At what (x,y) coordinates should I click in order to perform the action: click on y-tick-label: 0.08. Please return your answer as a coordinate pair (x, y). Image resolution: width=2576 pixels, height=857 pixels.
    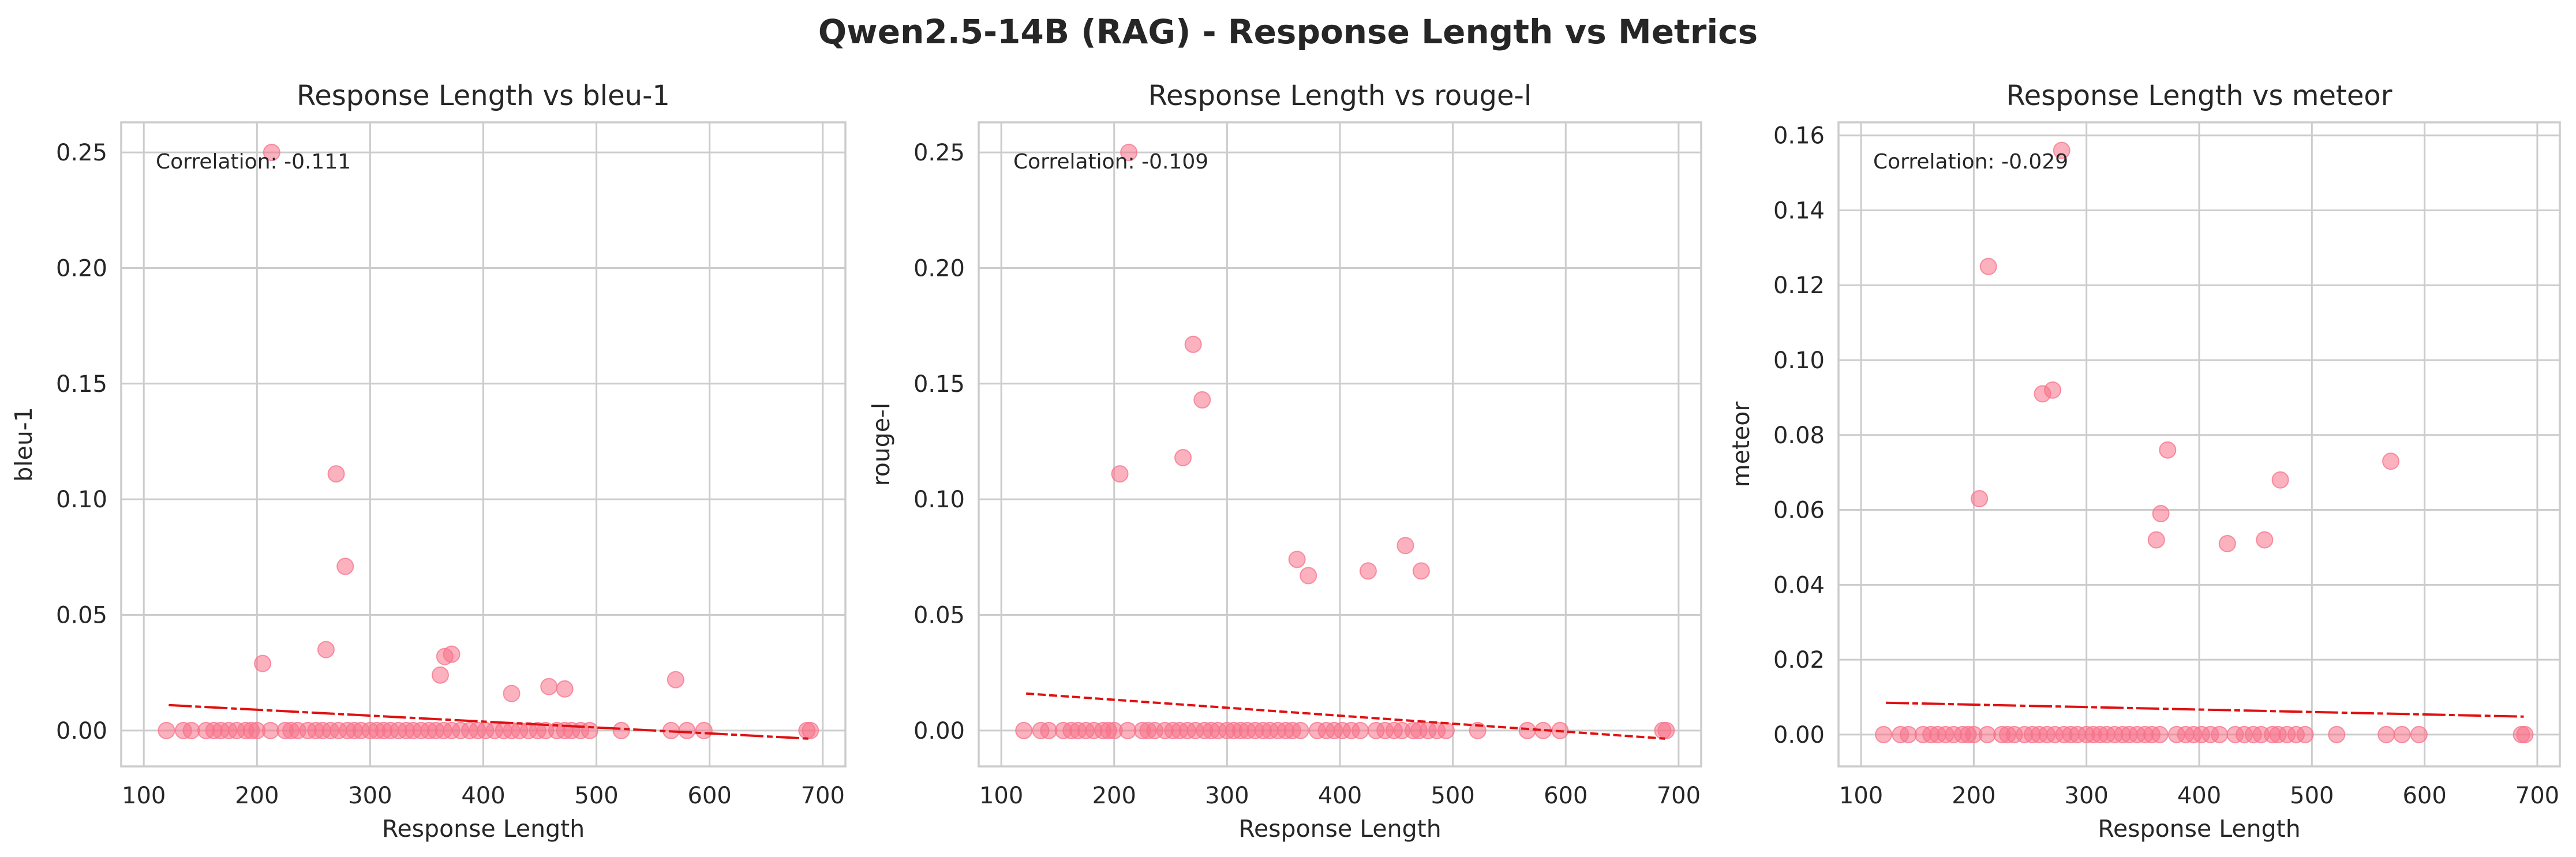
    Looking at the image, I should click on (1799, 435).